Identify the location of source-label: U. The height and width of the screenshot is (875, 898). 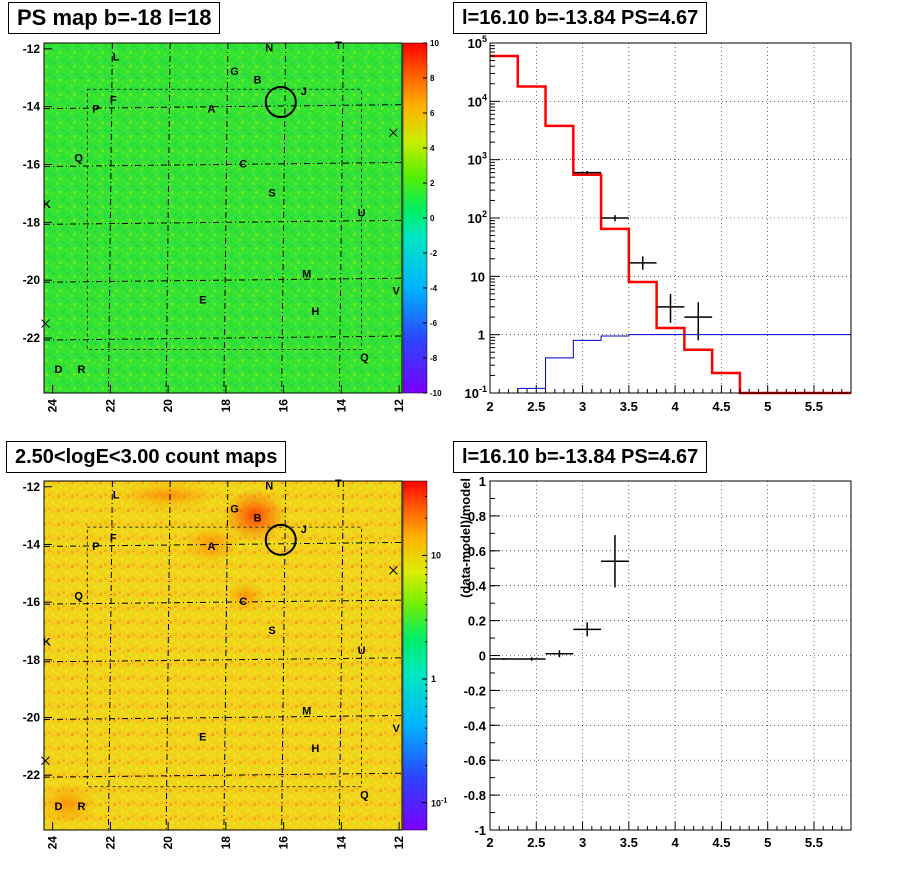
(362, 214).